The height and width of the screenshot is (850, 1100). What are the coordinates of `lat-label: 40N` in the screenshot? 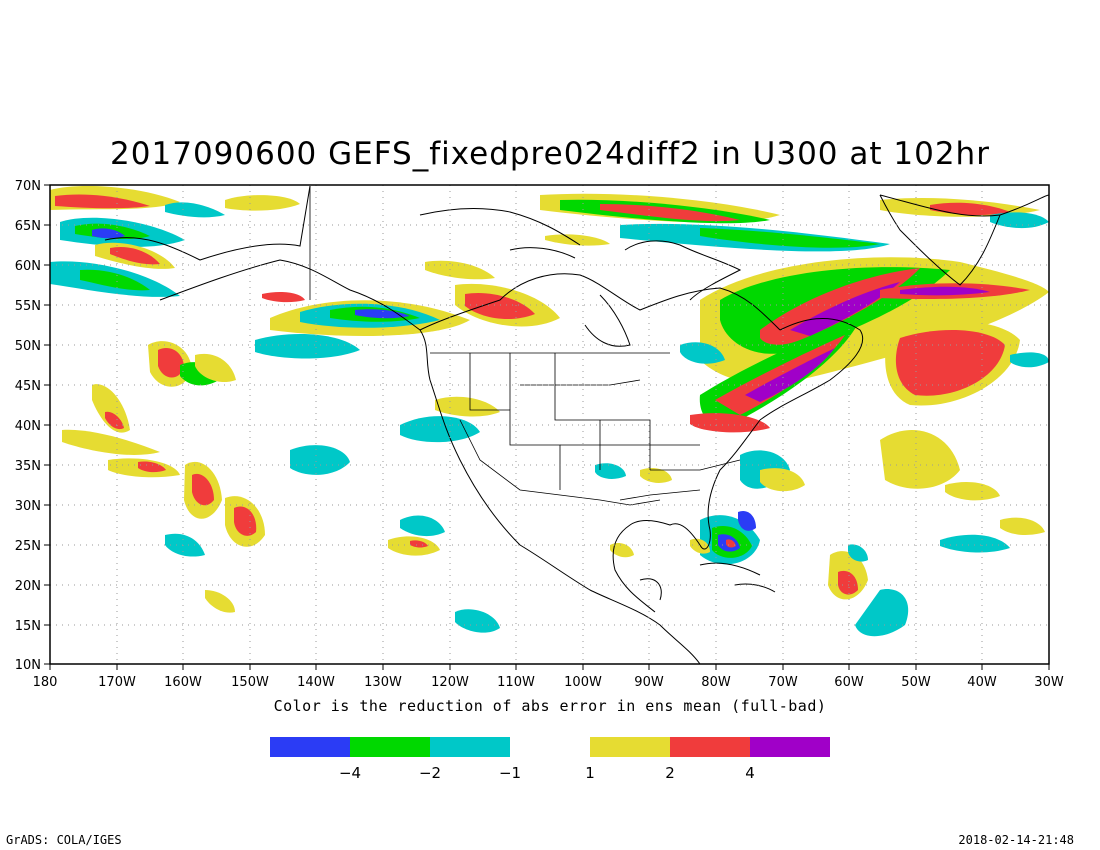 It's located at (28, 426).